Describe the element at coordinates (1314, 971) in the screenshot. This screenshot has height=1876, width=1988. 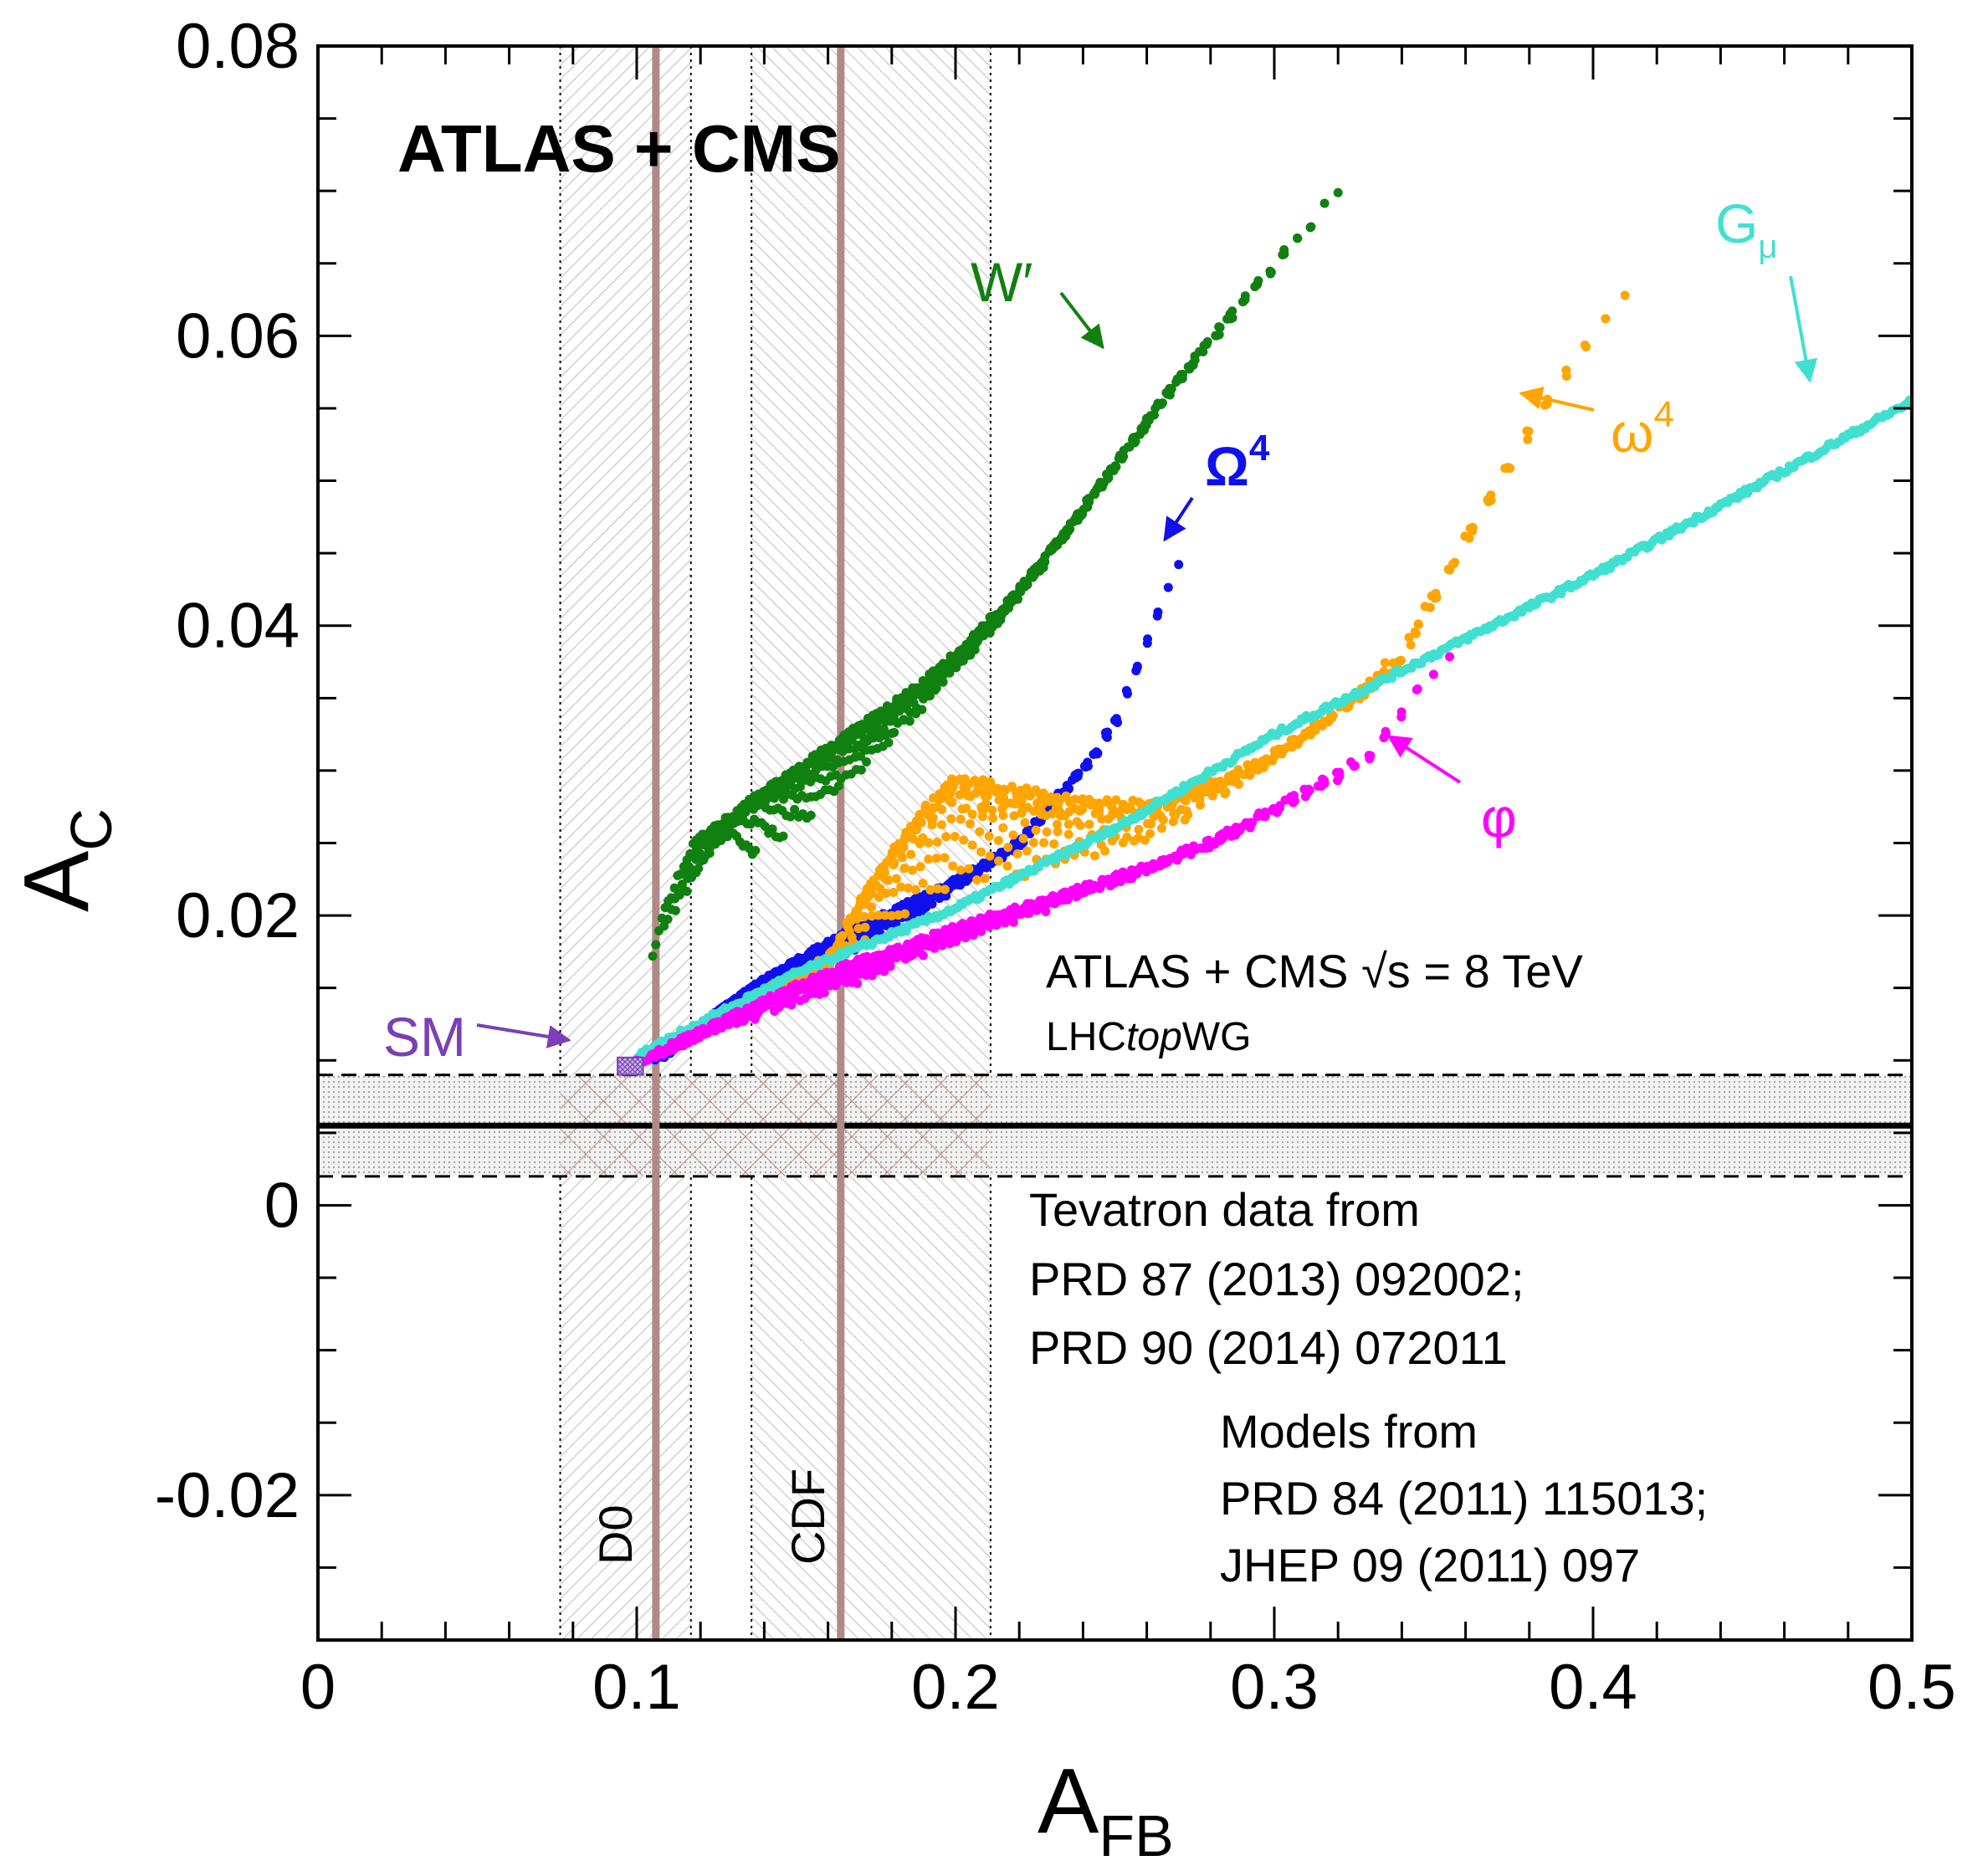
I see `lhc-measurement-label: ATLAS + CMS √s = 8 TeV` at that location.